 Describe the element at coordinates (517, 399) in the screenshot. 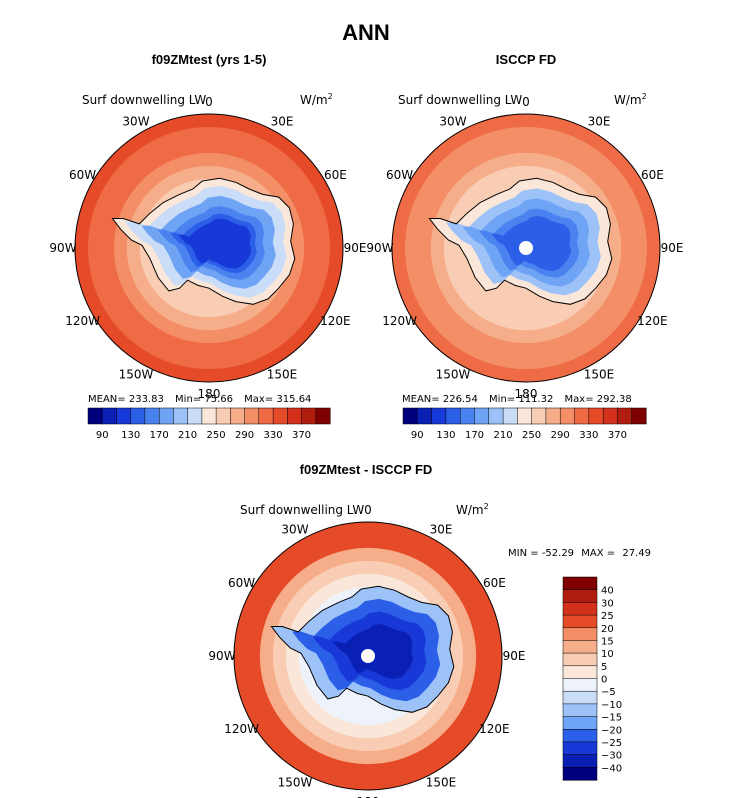

I see `stats-line: MEAN= 226.54 Min= 111.32 Max= 292.38` at that location.